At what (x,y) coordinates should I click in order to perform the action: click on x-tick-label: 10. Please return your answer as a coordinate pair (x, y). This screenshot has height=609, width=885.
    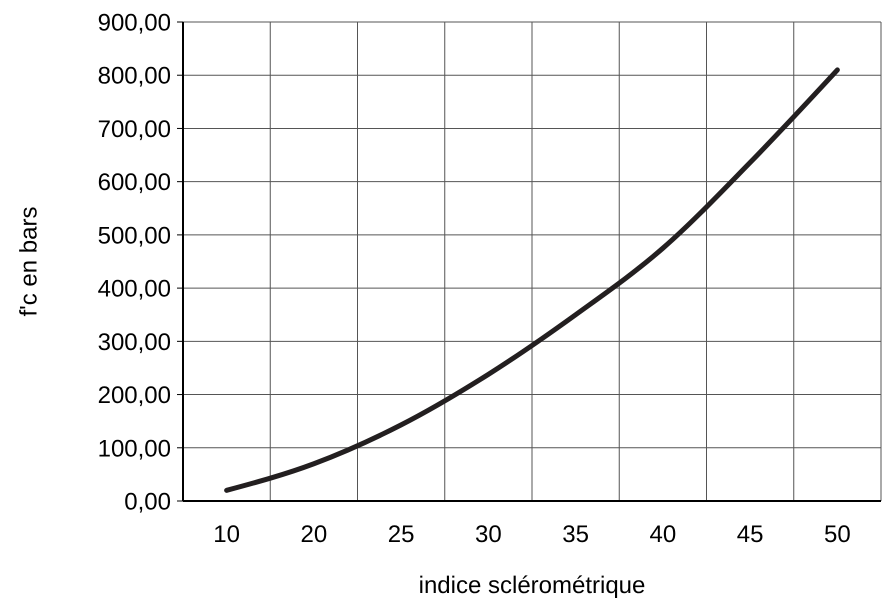
    Looking at the image, I should click on (226, 534).